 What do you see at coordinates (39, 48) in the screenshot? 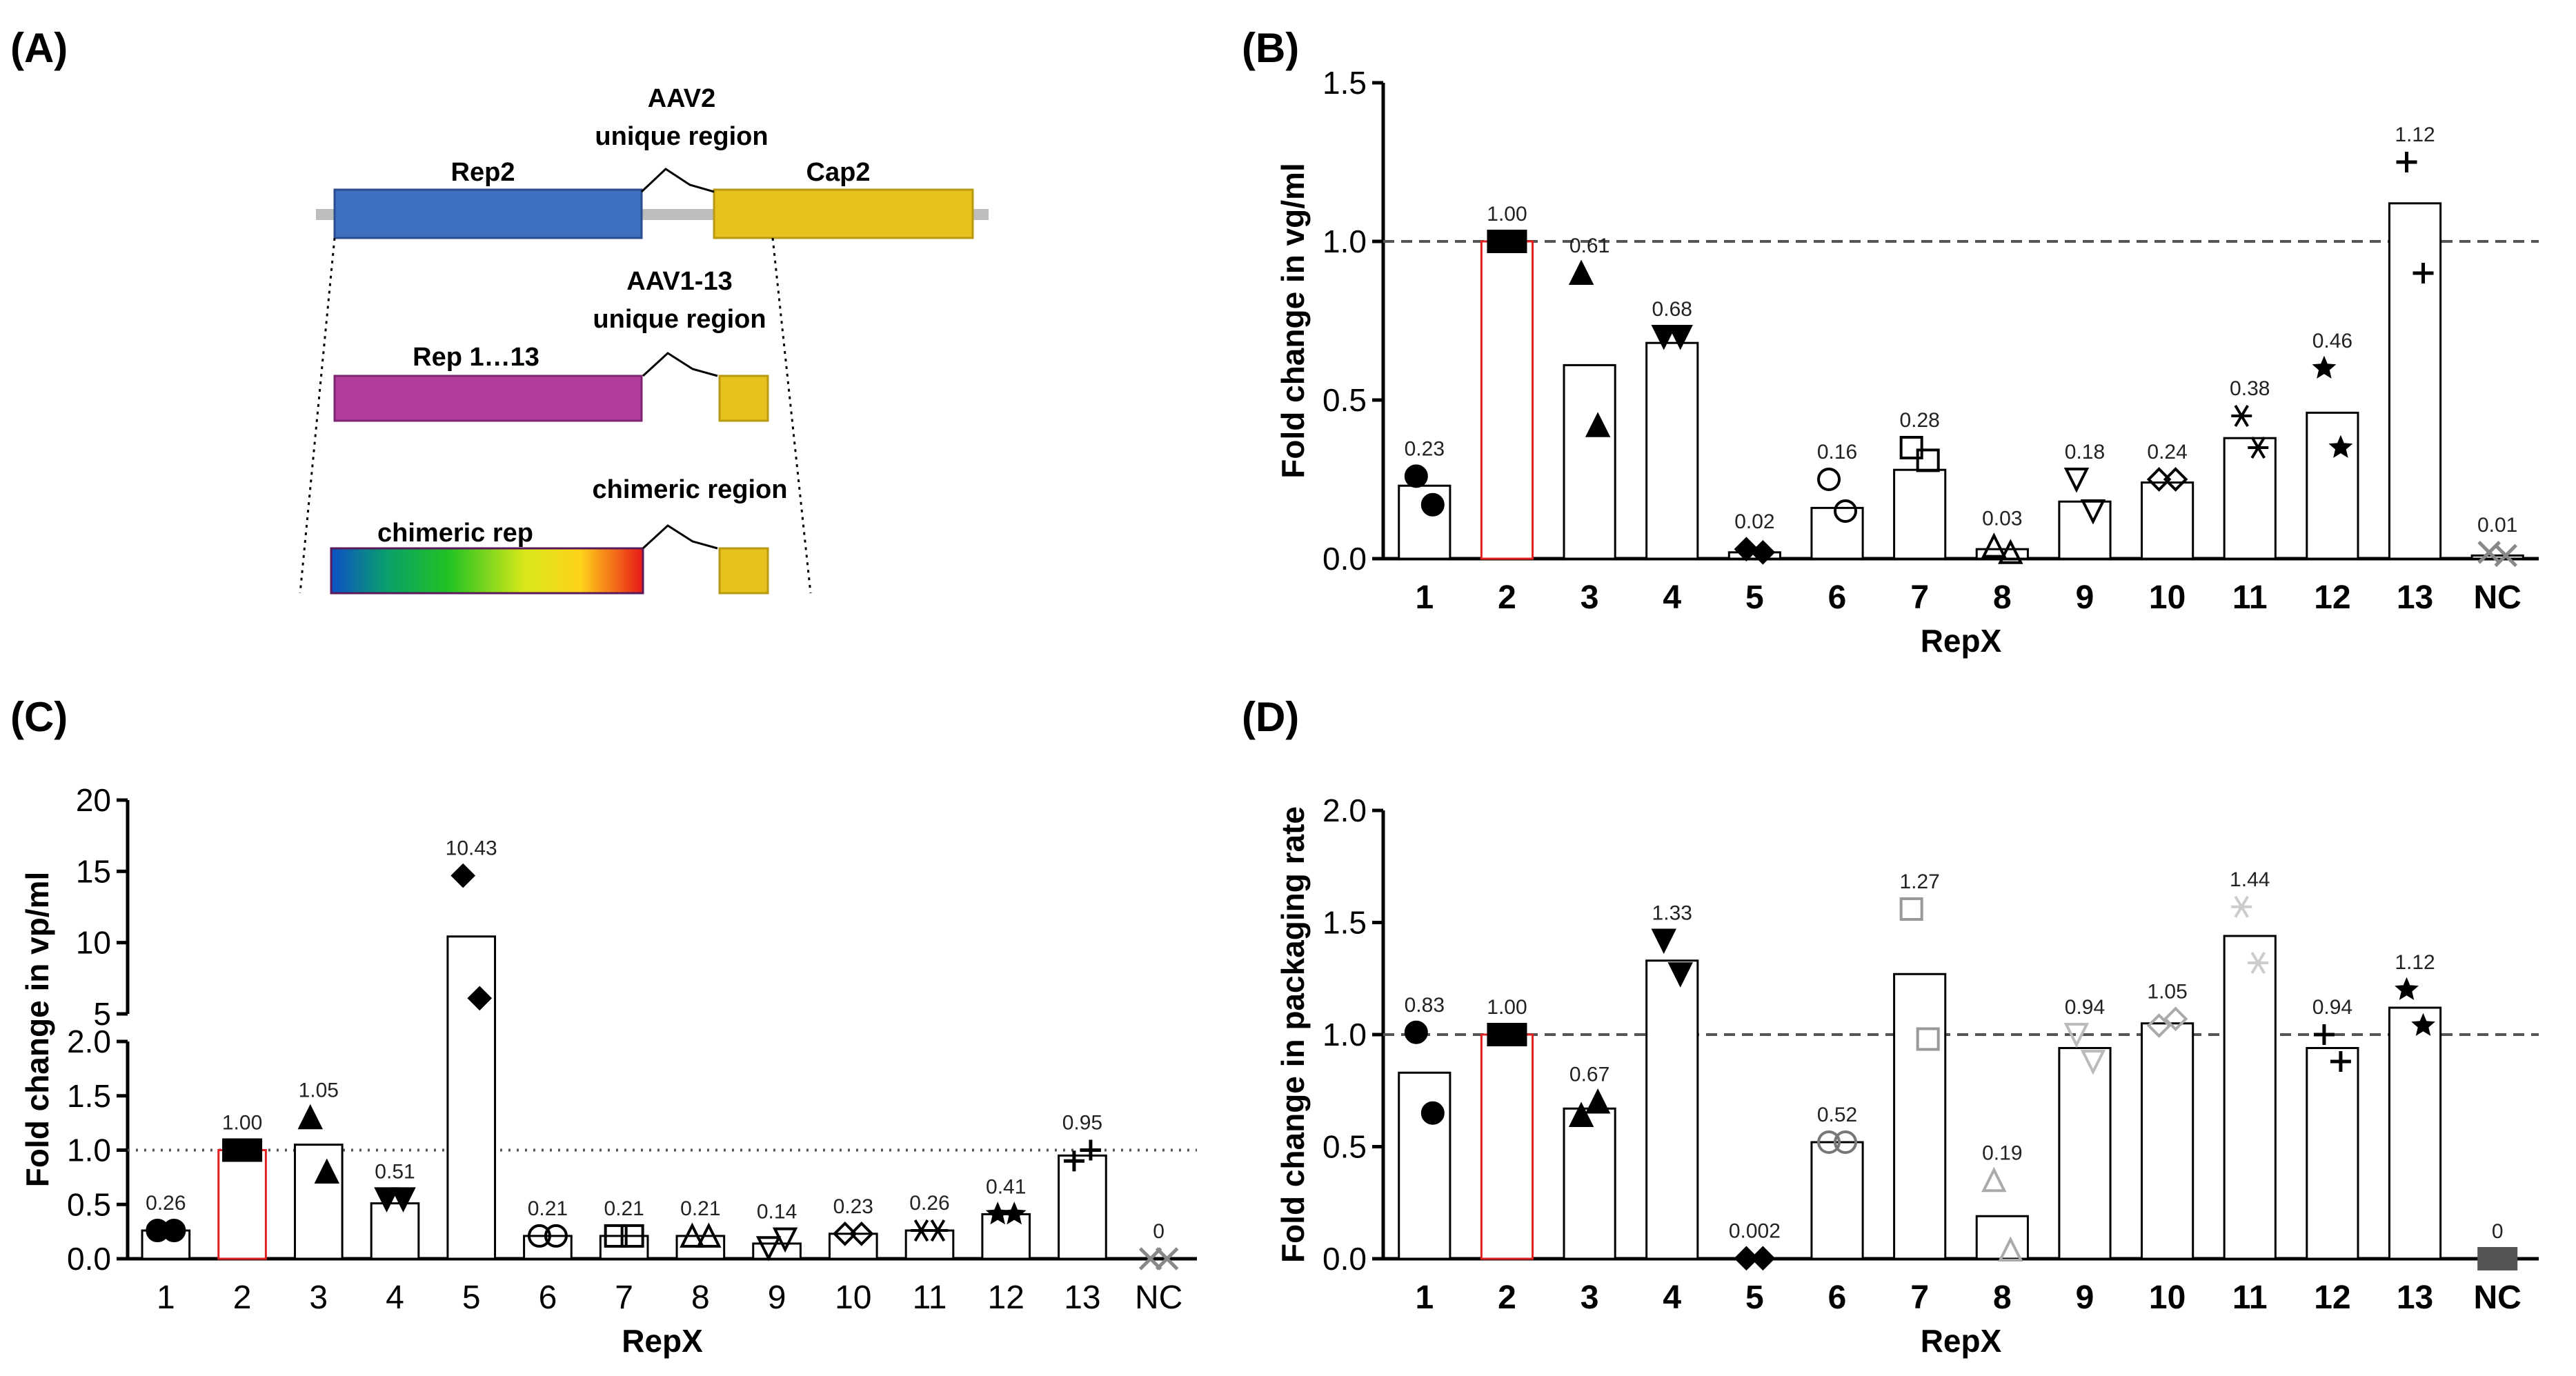
I see `panel-letter-a: (A)` at bounding box center [39, 48].